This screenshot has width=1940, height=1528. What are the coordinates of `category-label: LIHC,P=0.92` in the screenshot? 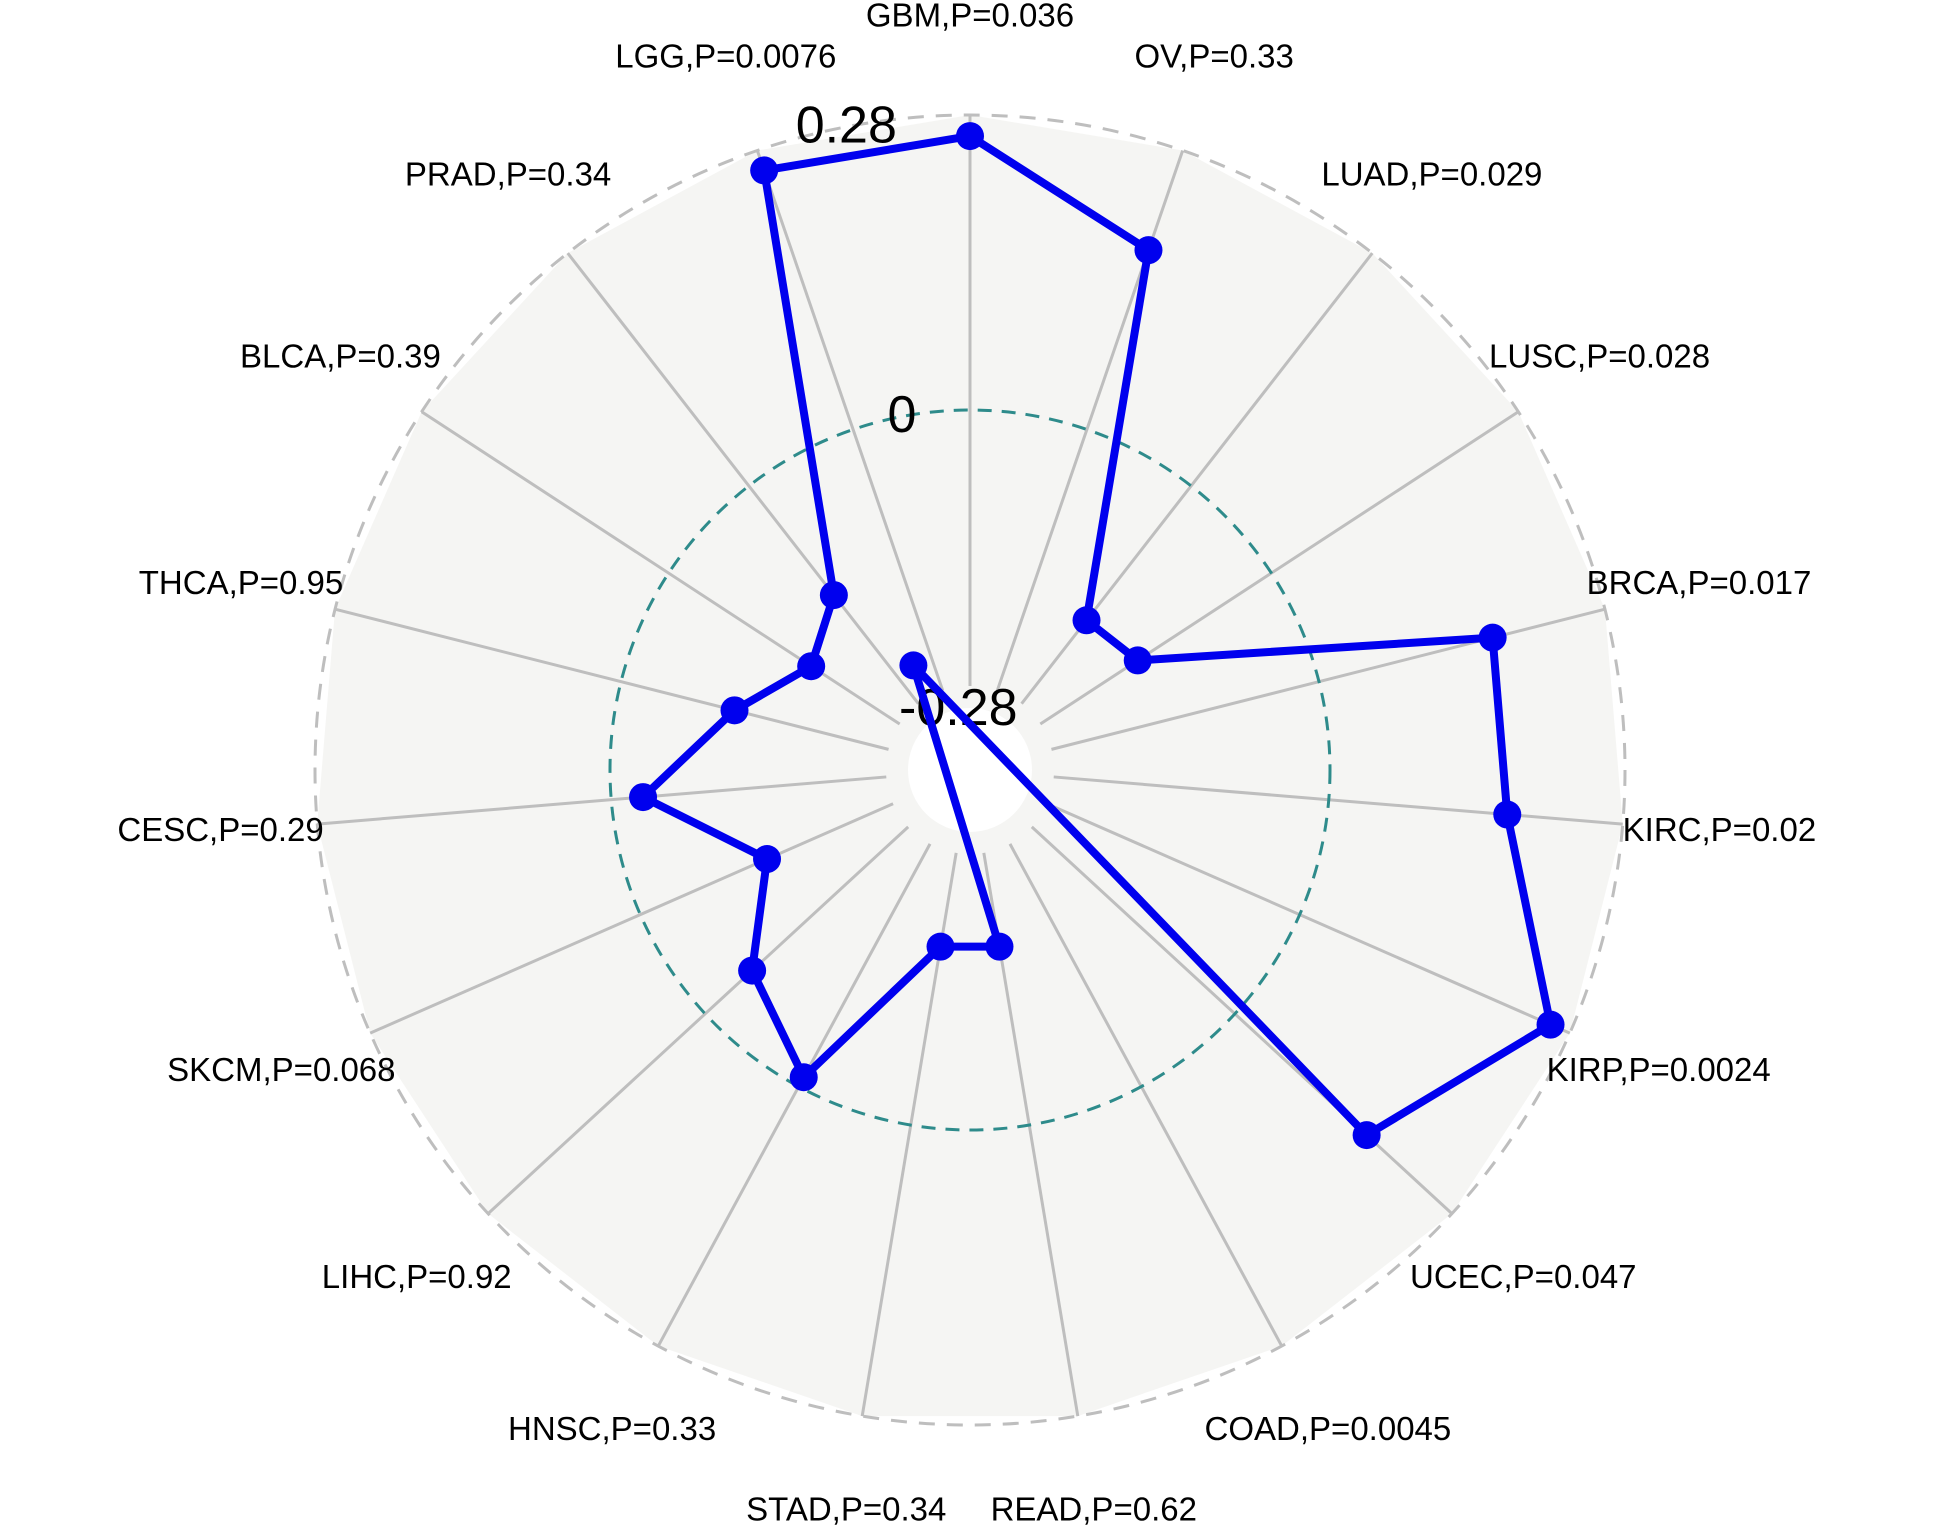 It's located at (417, 1276).